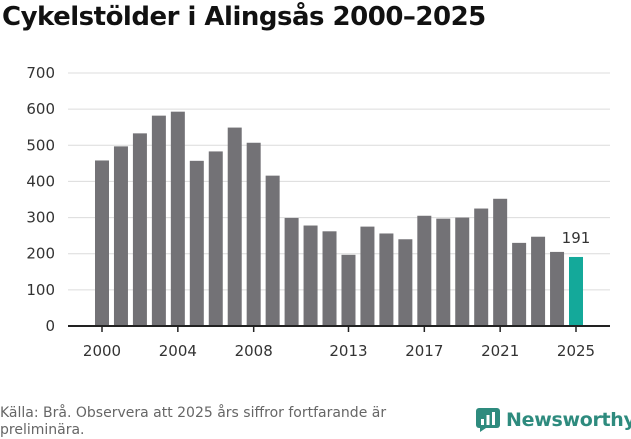  I want to click on bar-2023, so click(538, 281).